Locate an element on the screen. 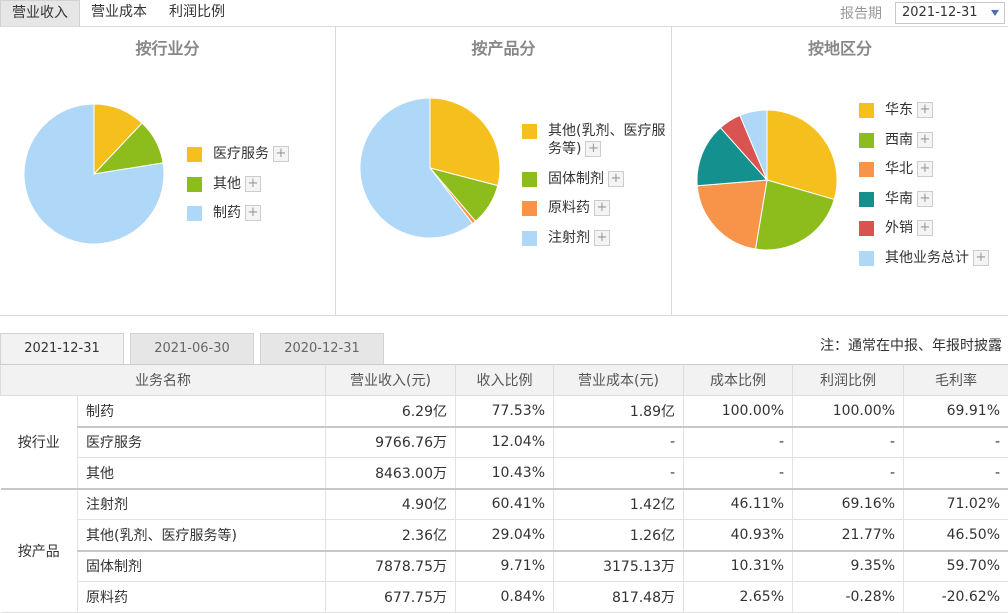  legend-item: 其他业务总计 + is located at coordinates (924, 258).